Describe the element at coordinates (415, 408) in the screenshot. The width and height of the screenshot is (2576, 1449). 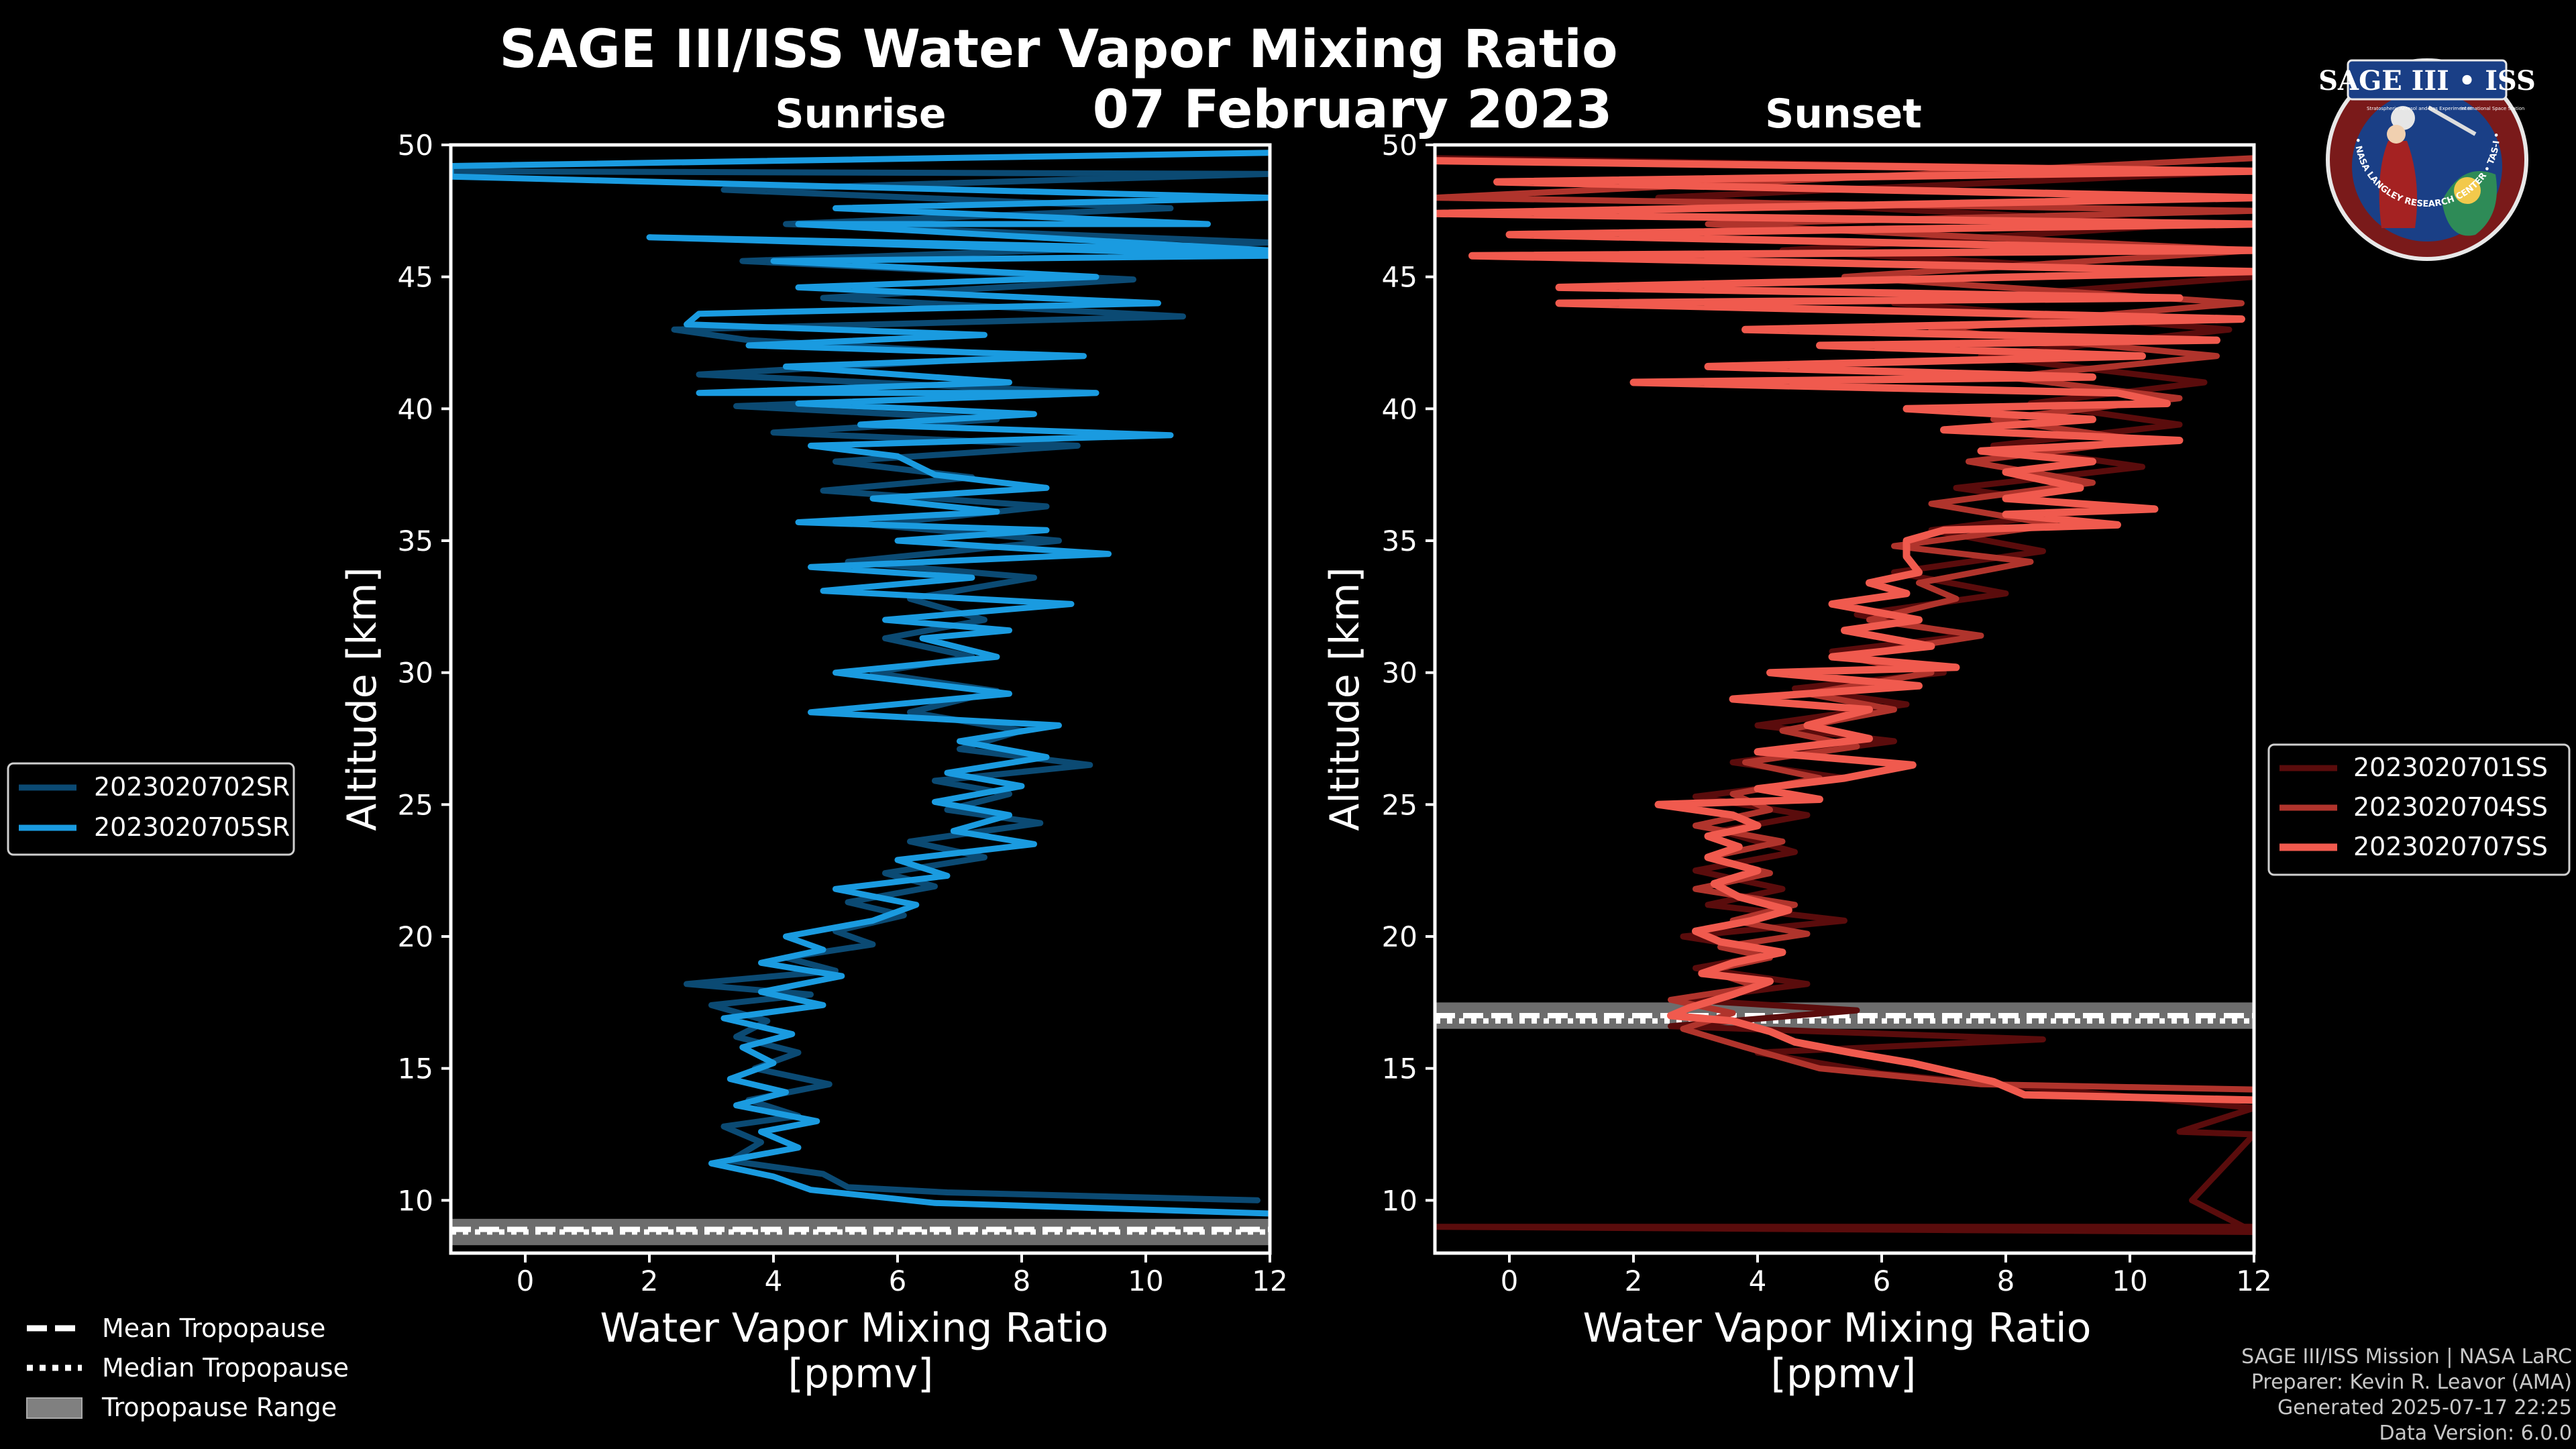
I see `sr-y-tick-label: 40` at that location.